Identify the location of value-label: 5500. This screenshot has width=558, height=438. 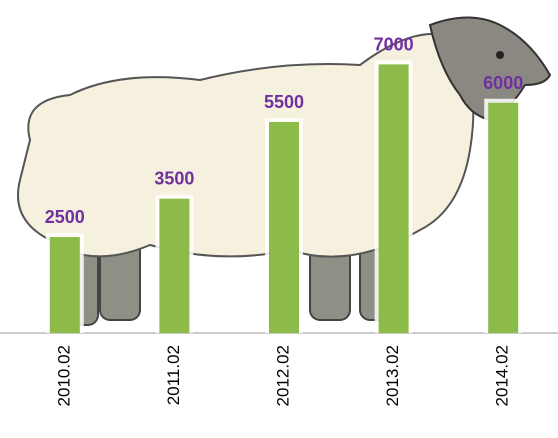
(284, 102).